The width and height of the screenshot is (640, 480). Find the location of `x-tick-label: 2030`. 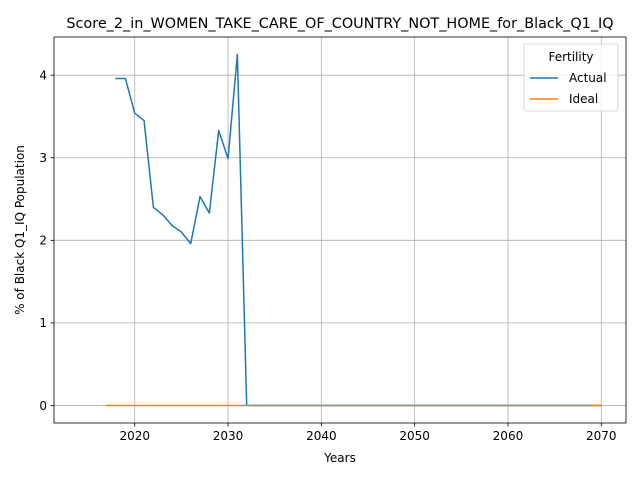

x-tick-label: 2030 is located at coordinates (228, 436).